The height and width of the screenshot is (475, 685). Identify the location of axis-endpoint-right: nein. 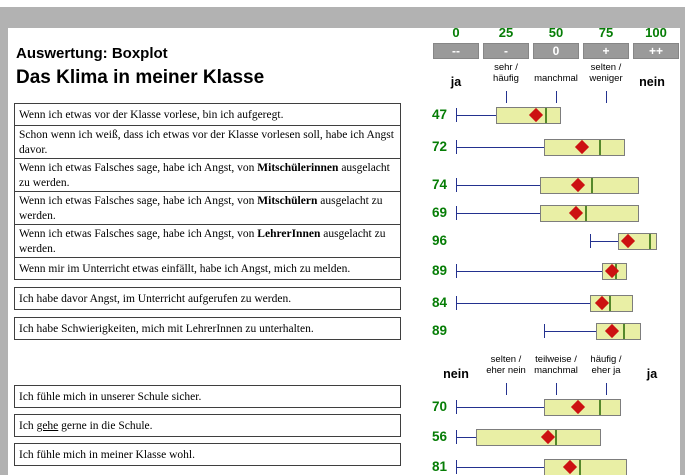
(652, 82).